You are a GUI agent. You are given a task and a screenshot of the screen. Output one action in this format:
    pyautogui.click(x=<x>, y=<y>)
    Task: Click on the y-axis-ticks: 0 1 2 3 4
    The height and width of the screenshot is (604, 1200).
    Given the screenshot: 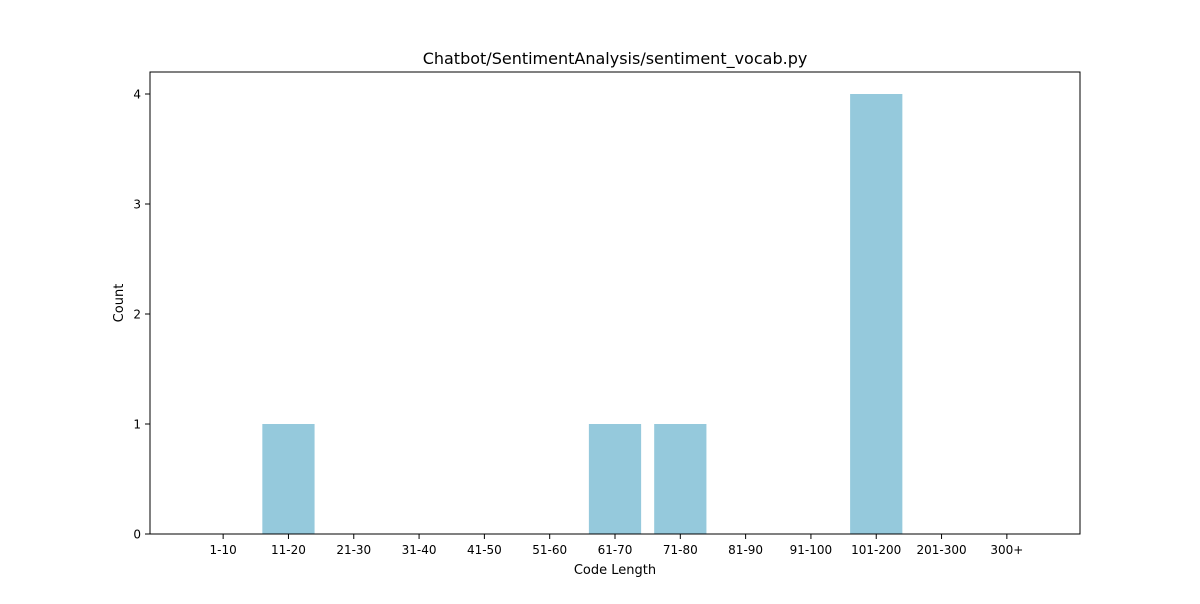 What is the action you would take?
    pyautogui.click(x=141, y=315)
    